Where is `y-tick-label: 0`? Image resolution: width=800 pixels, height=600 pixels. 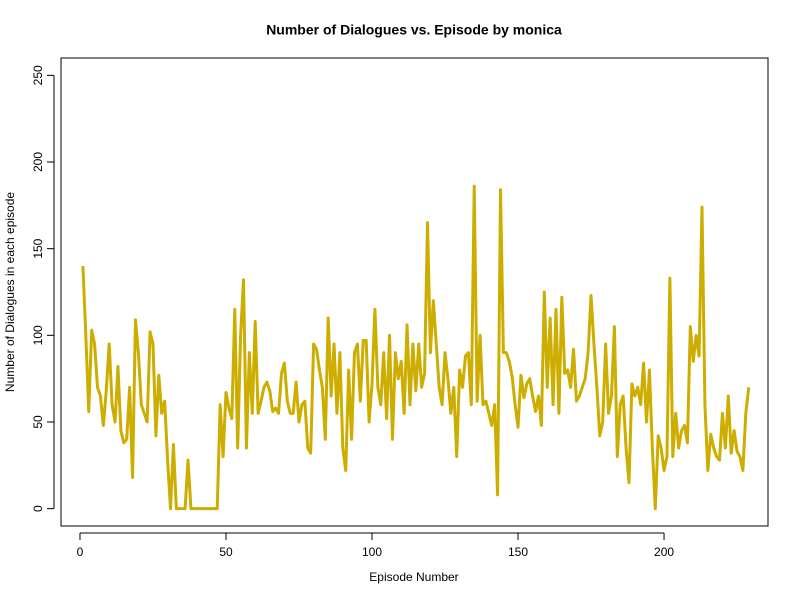
y-tick-label: 0 is located at coordinates (38, 508).